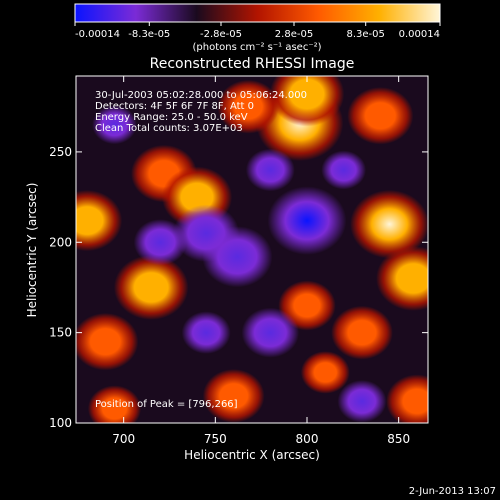 This screenshot has height=500, width=500. Describe the element at coordinates (452, 491) in the screenshot. I see `timestamp: 2-Jun-2013 13:07` at that location.